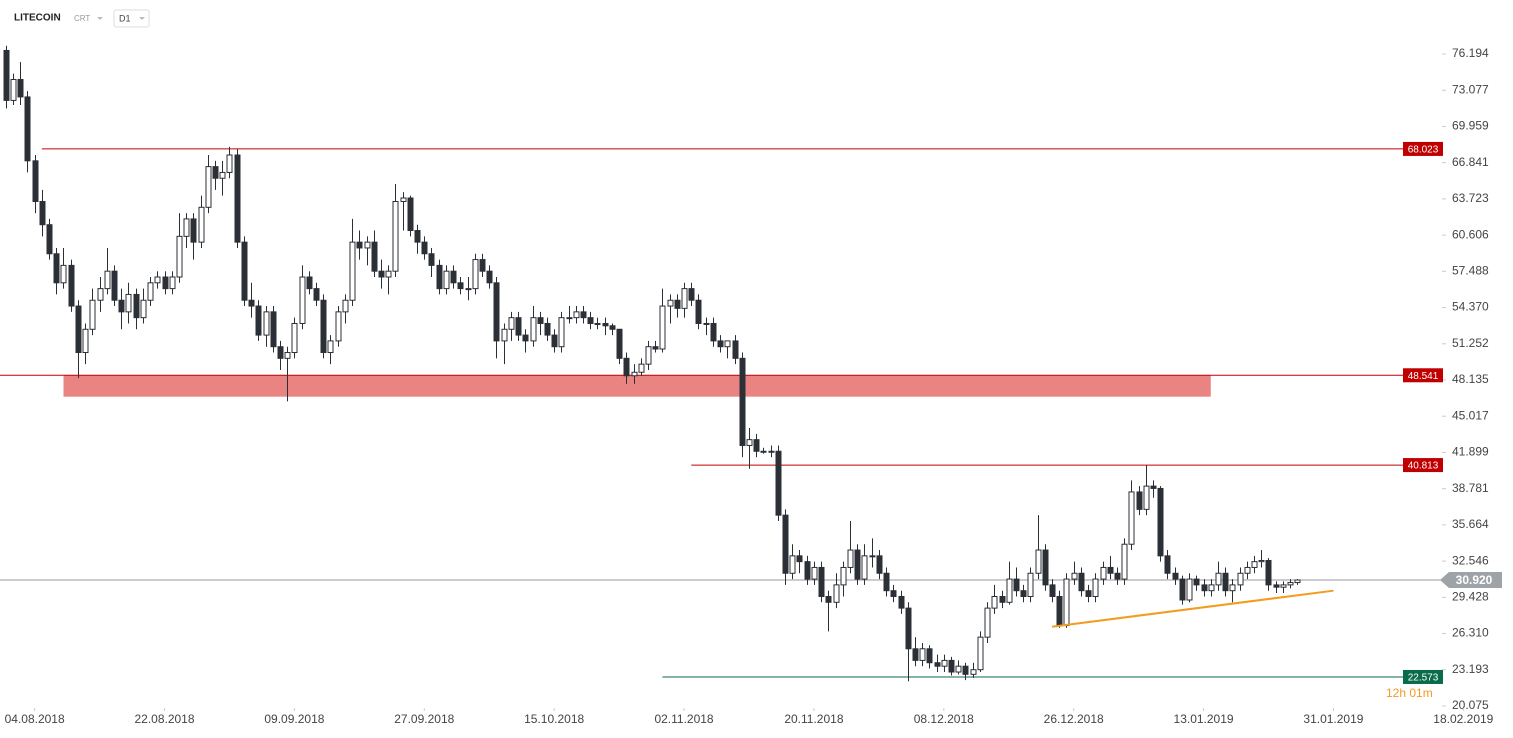 The image size is (1513, 738). Describe the element at coordinates (1470, 89) in the screenshot. I see `y-tick-label: 73.077` at that location.